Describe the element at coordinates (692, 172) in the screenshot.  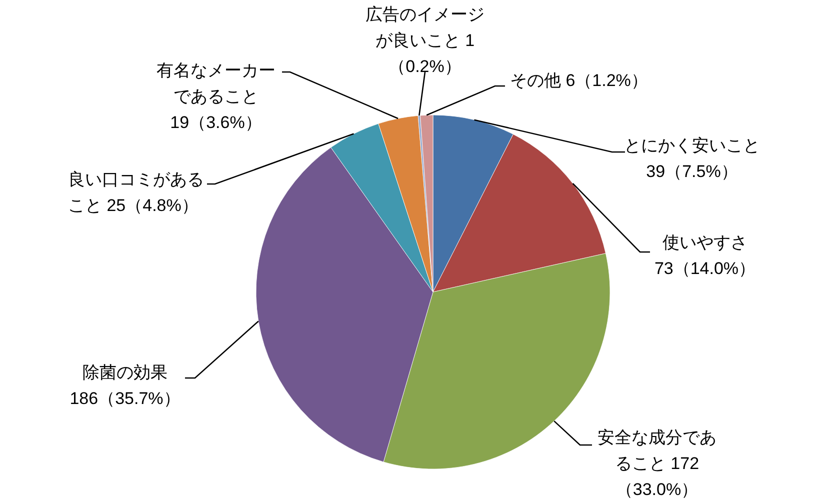
I see `data-label: 39（7.5%）` at that location.